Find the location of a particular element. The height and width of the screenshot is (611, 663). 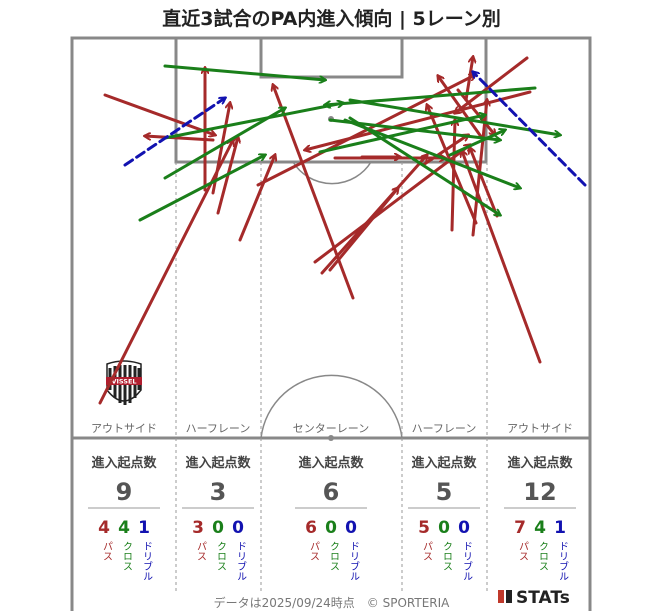

lane-total: 3 is located at coordinates (218, 492).